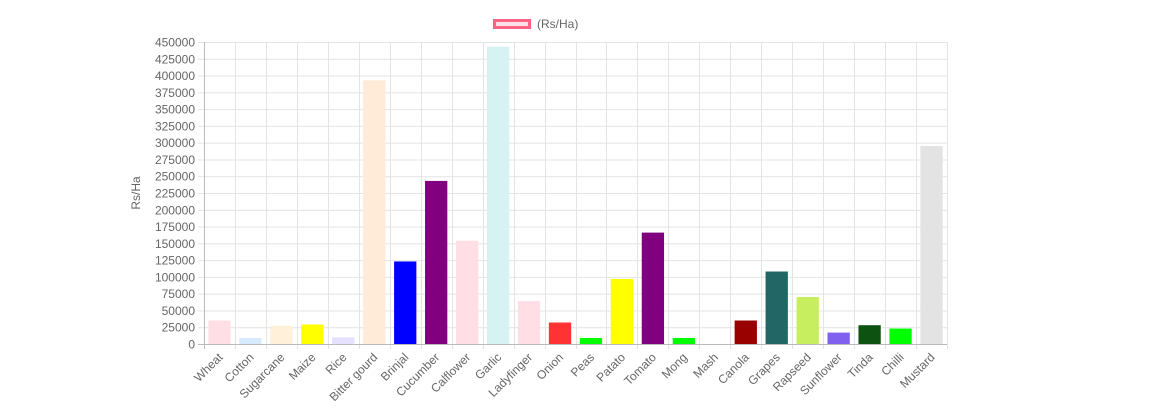 The image size is (1158, 410). I want to click on x-tick-label: Rice, so click(336, 363).